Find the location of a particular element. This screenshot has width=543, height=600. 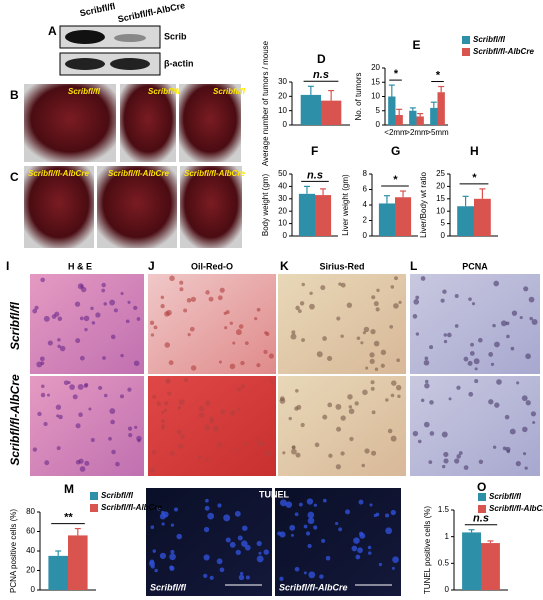

liver-photo is located at coordinates (137, 207).